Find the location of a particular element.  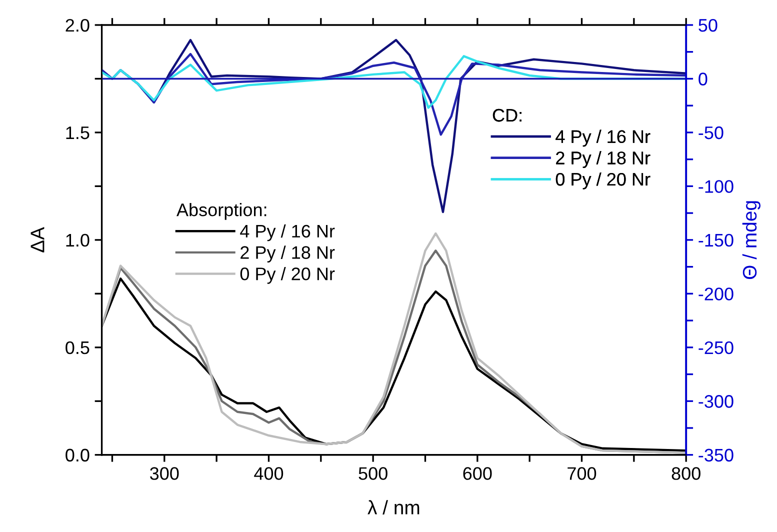

y-tick-label: 1.0 is located at coordinates (78, 240).